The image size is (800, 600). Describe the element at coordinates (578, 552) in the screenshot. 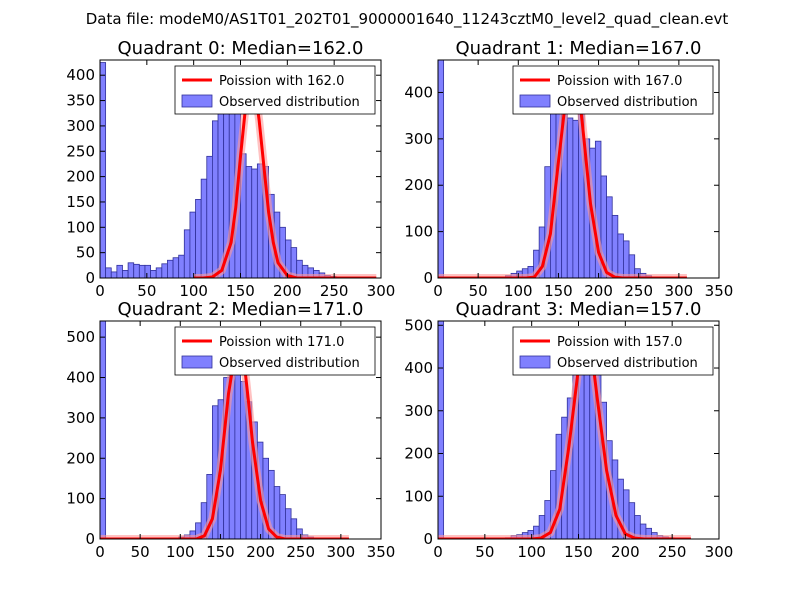

I see `quadrant-3-xtick-label: 150` at that location.